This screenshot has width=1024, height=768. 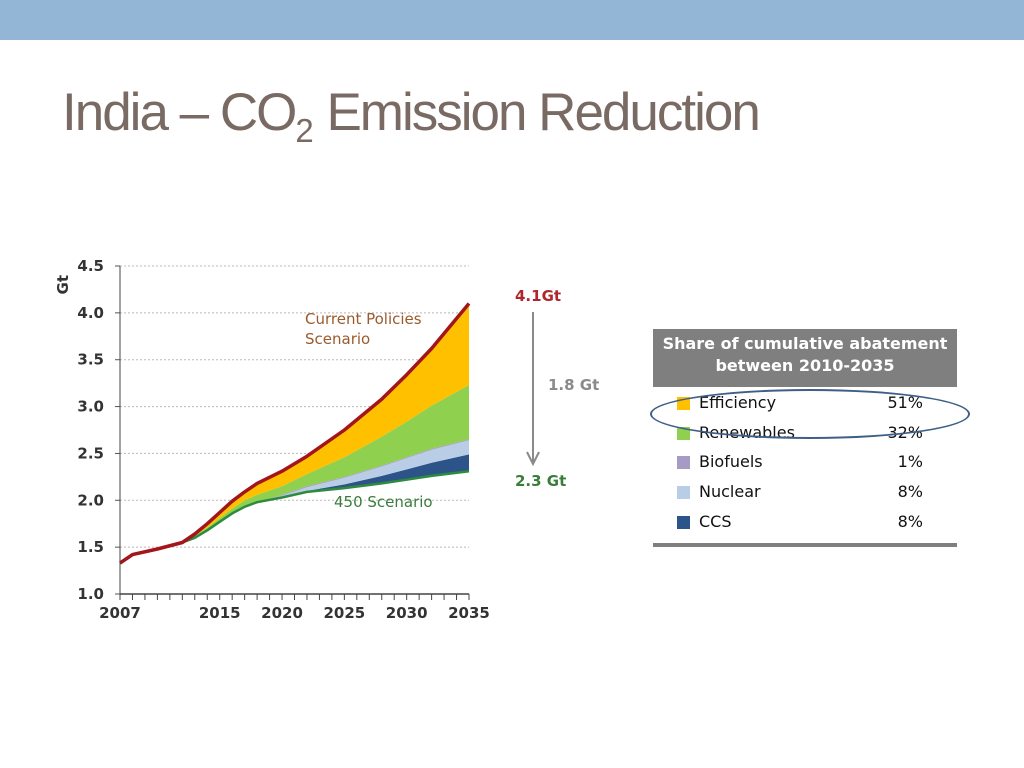 What do you see at coordinates (120, 613) in the screenshot?
I see `x-tick-label-2007: 2007` at bounding box center [120, 613].